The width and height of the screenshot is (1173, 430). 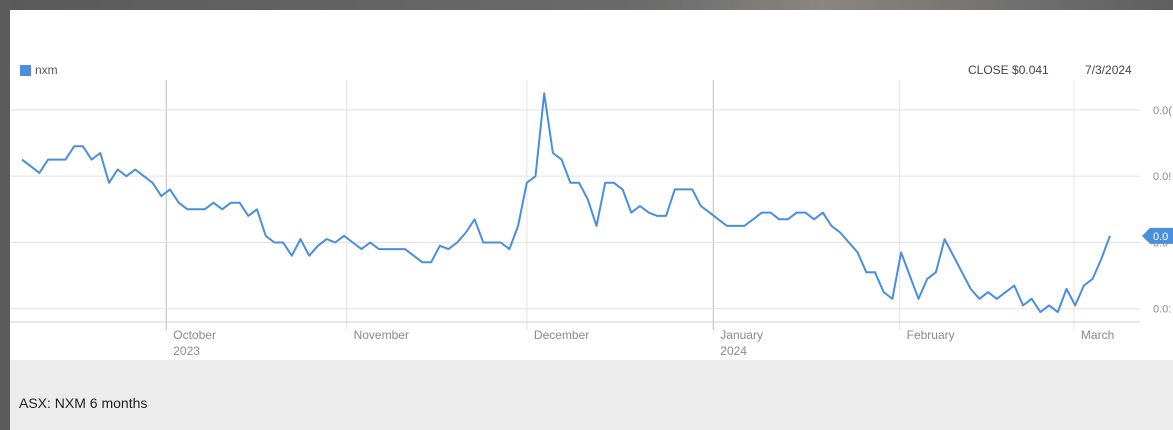 What do you see at coordinates (1108, 70) in the screenshot?
I see `close-date-label: 7/3/2024` at bounding box center [1108, 70].